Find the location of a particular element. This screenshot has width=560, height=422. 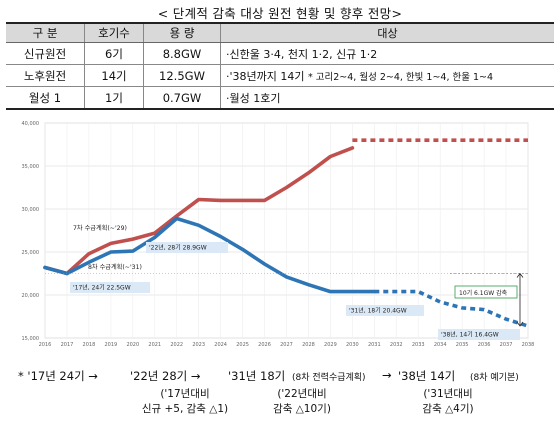

annotation-reduction-box is located at coordinates (486, 292).